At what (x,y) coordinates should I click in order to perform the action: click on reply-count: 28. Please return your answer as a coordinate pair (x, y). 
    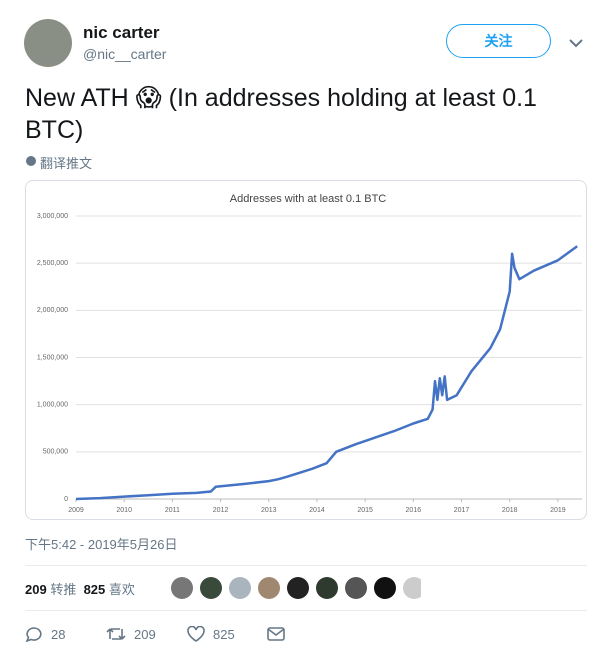
    Looking at the image, I should click on (58, 634).